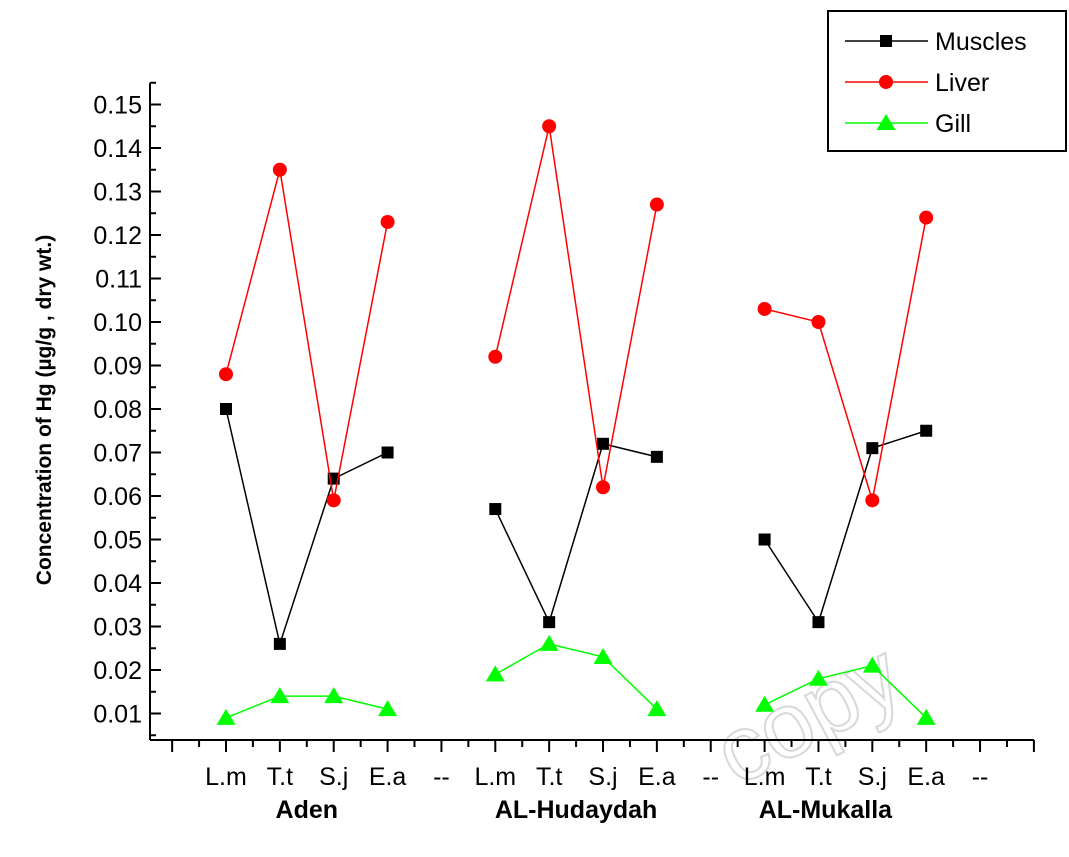 The height and width of the screenshot is (857, 1069). Describe the element at coordinates (117, 236) in the screenshot. I see `y-tick-label: 0.12` at that location.